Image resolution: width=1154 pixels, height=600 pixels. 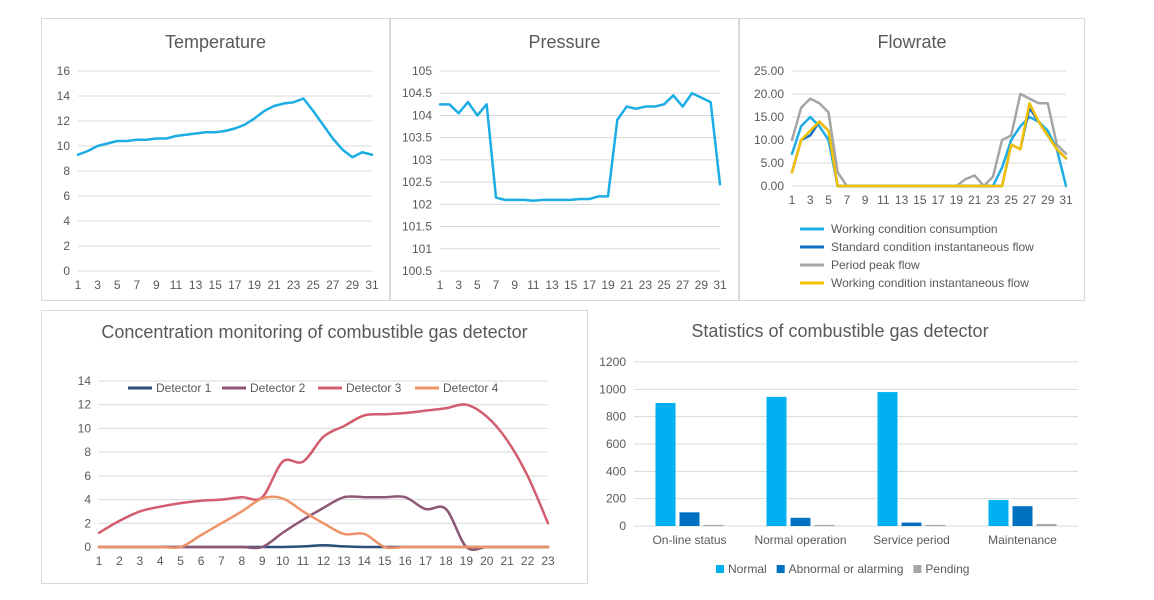 I want to click on y-tick-label: 102, so click(x=422, y=204).